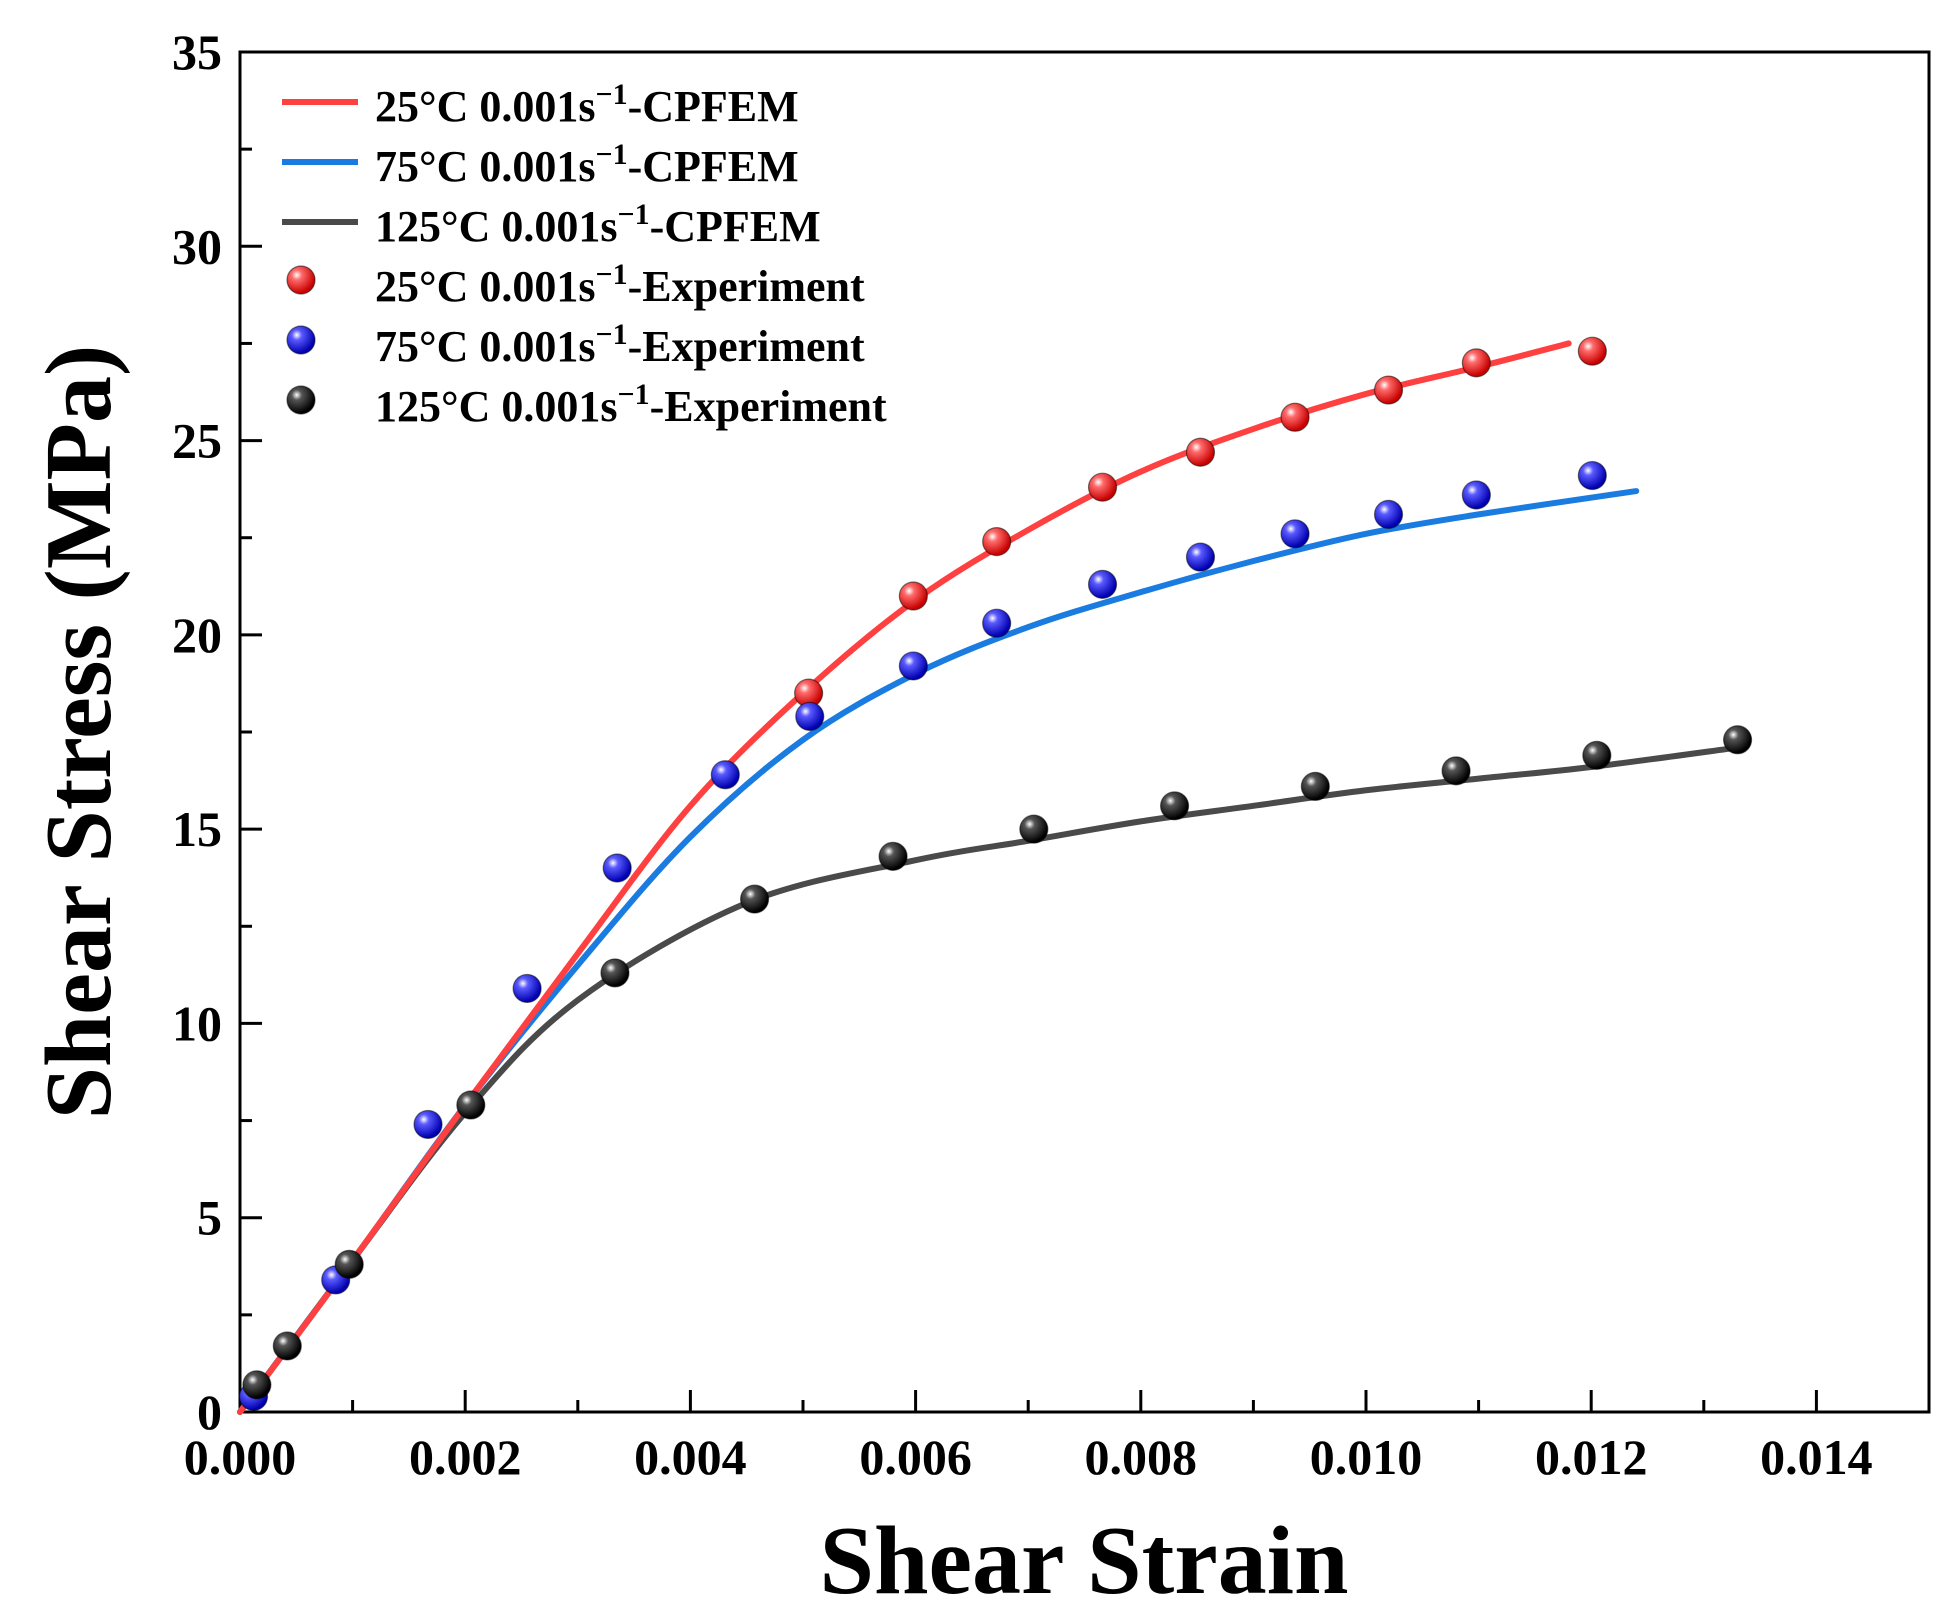 This screenshot has width=1957, height=1619. I want to click on x-tick-label: 0.014, so click(1816, 1457).